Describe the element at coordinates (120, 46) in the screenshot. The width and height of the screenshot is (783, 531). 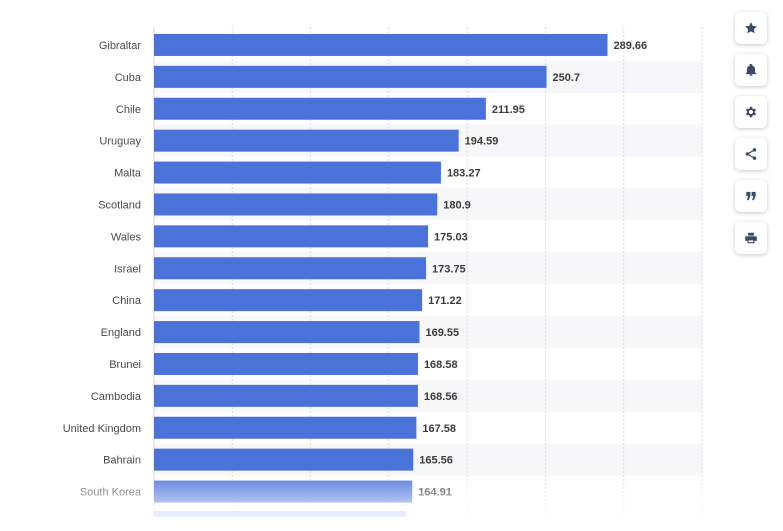
I see `category-label: Gibraltar` at that location.